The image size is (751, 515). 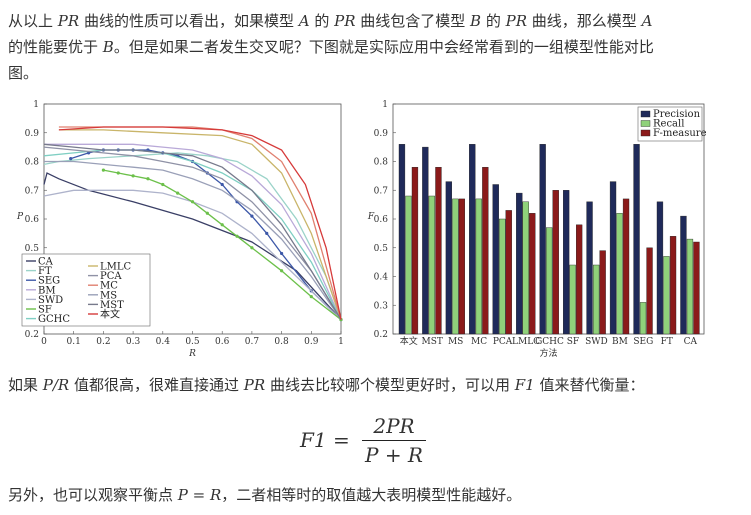 I want to click on y-tick-label: 0.4, so click(x=381, y=278).